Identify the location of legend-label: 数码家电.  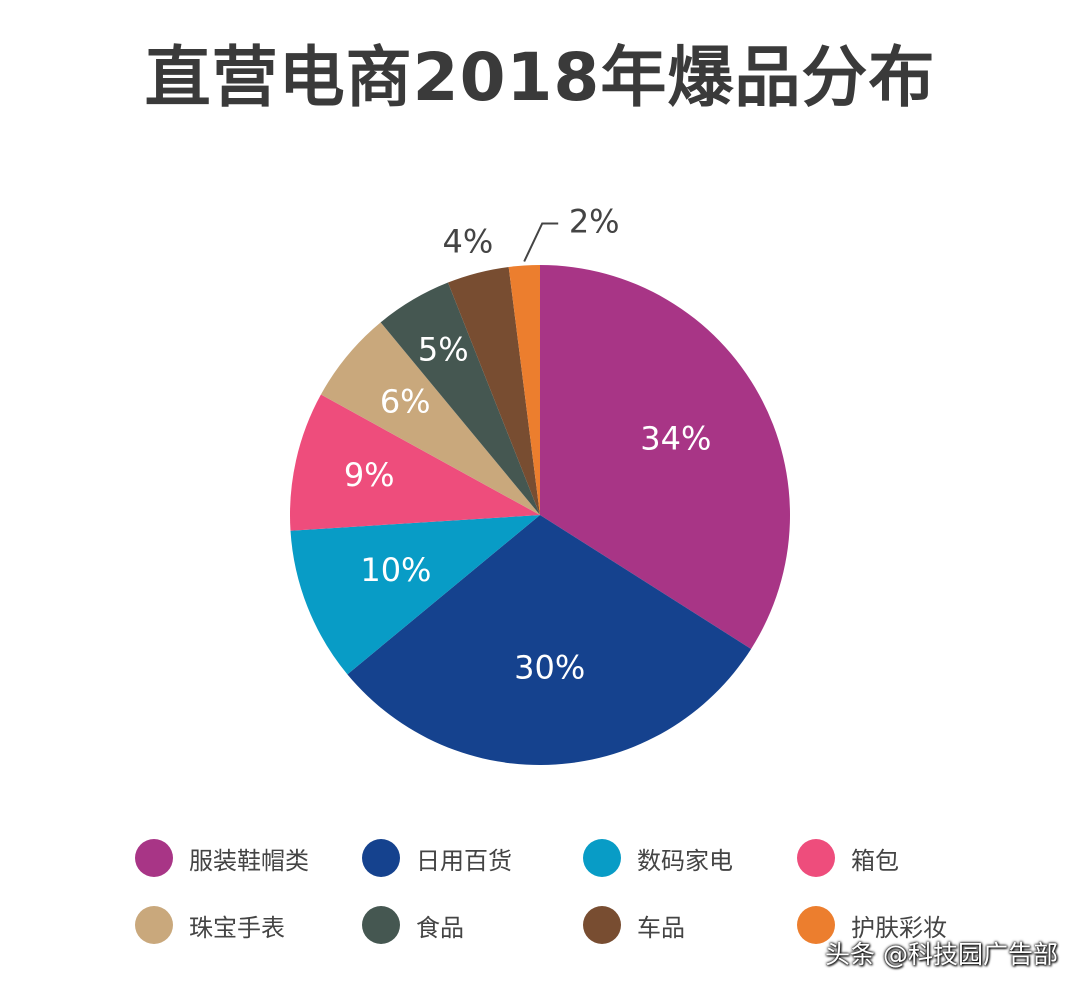
(685, 860).